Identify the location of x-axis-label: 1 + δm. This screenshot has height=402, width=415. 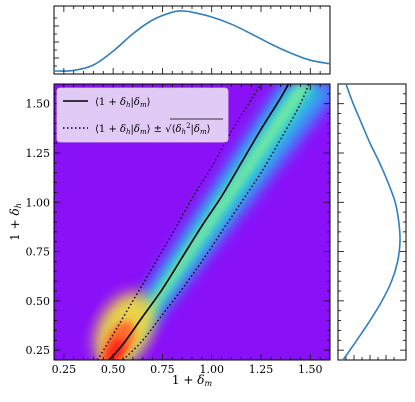
(192, 380).